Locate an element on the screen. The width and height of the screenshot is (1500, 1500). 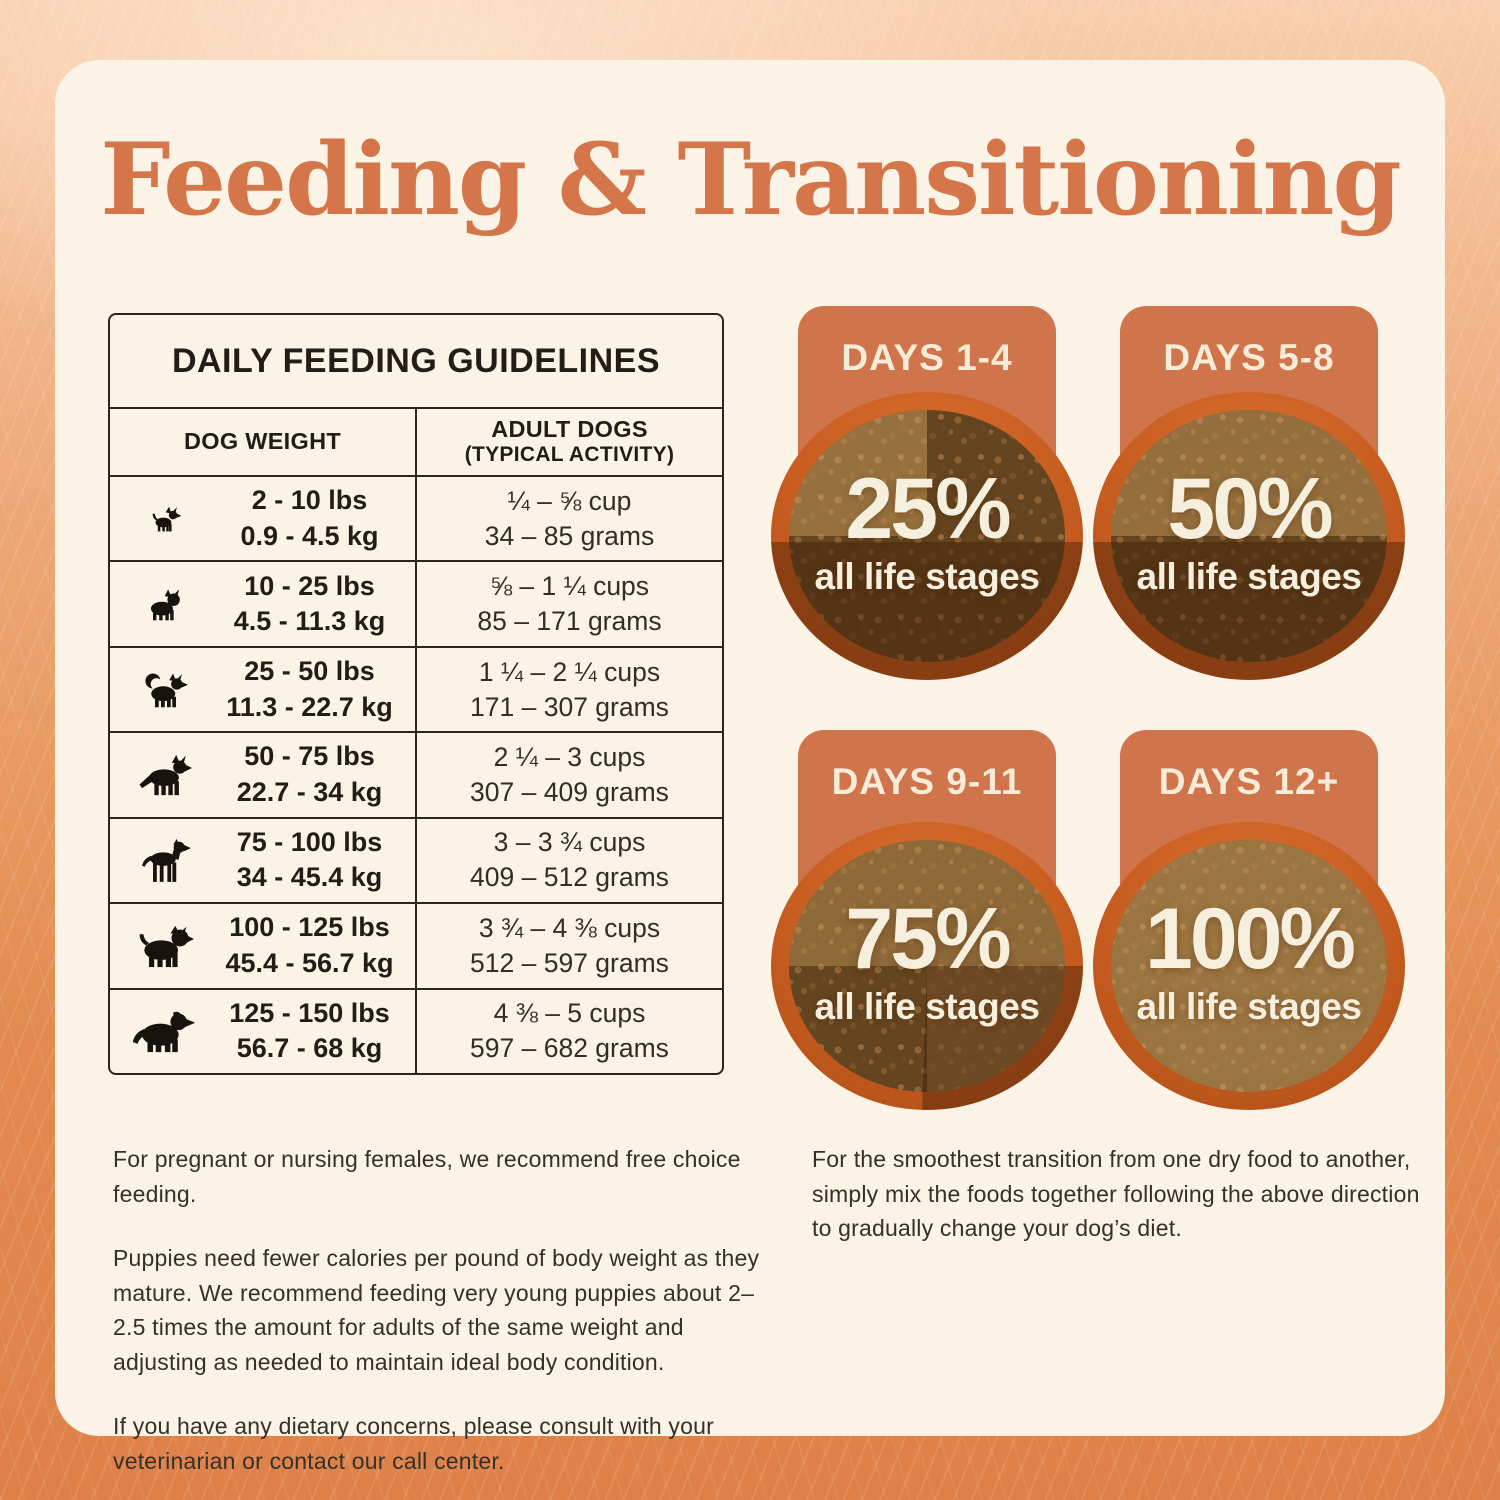
rottweiler-icon is located at coordinates (164, 945).